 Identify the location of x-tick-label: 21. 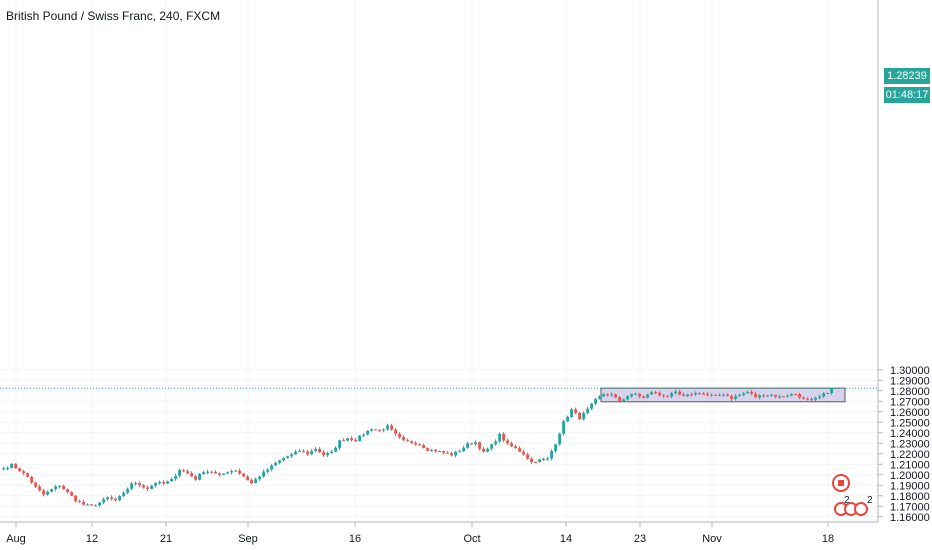
(166, 539).